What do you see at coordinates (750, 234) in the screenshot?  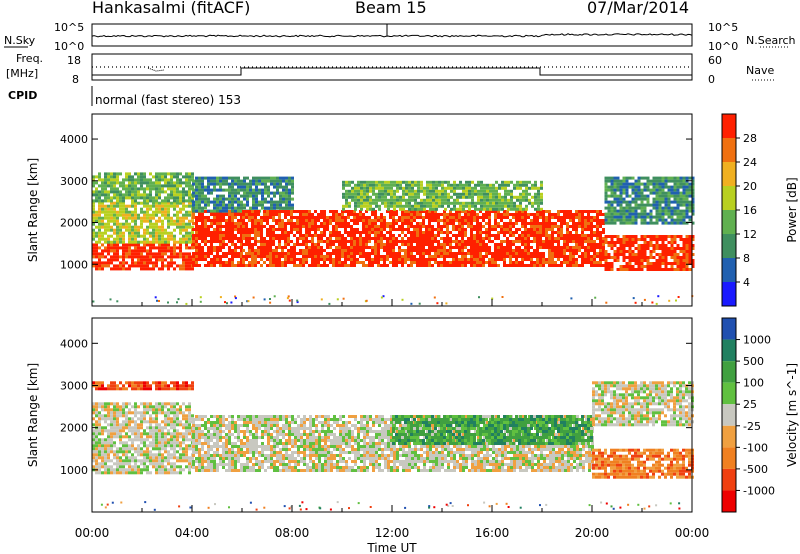 I see `power-colorbar-tick-label: 12` at bounding box center [750, 234].